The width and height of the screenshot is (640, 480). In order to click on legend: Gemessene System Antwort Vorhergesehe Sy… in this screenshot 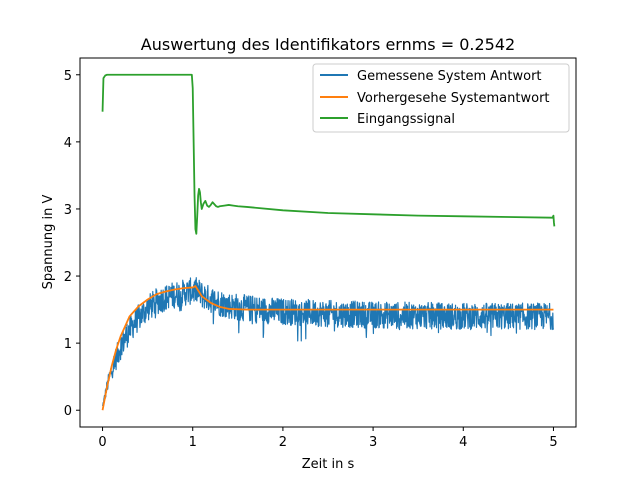, I will do `click(441, 98)`.